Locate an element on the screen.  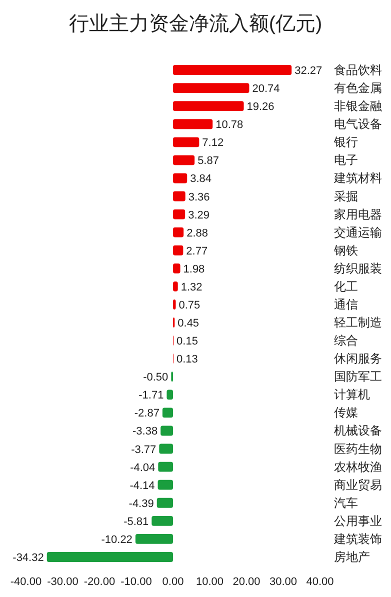
data-label: 2.88 is located at coordinates (197, 233).